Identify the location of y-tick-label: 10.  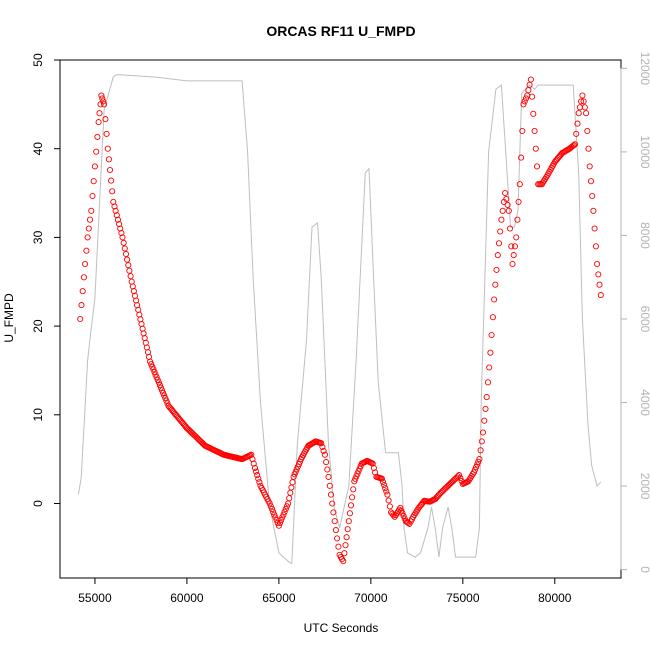
(38, 415).